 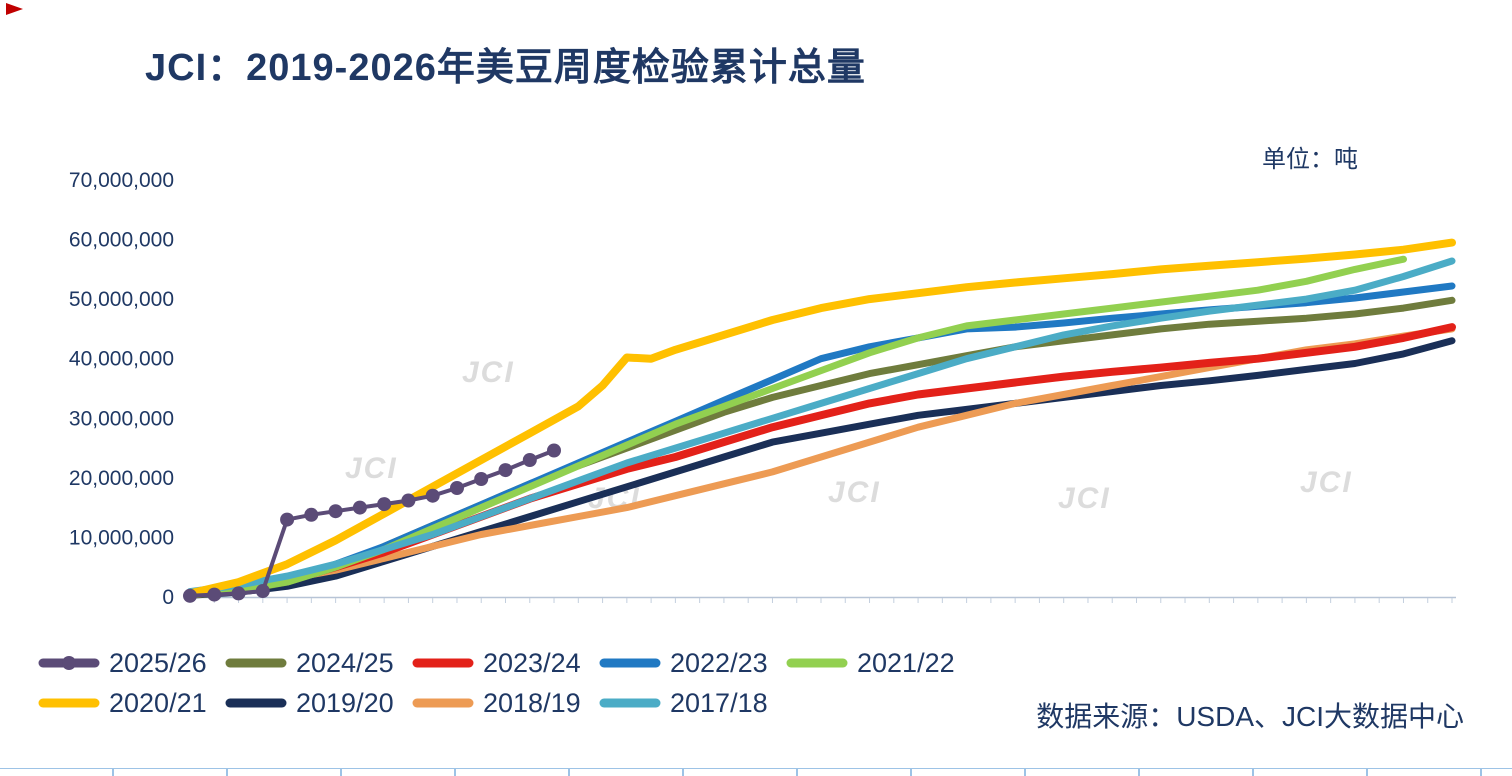 What do you see at coordinates (345, 662) in the screenshot?
I see `legend-label: 2024/25` at bounding box center [345, 662].